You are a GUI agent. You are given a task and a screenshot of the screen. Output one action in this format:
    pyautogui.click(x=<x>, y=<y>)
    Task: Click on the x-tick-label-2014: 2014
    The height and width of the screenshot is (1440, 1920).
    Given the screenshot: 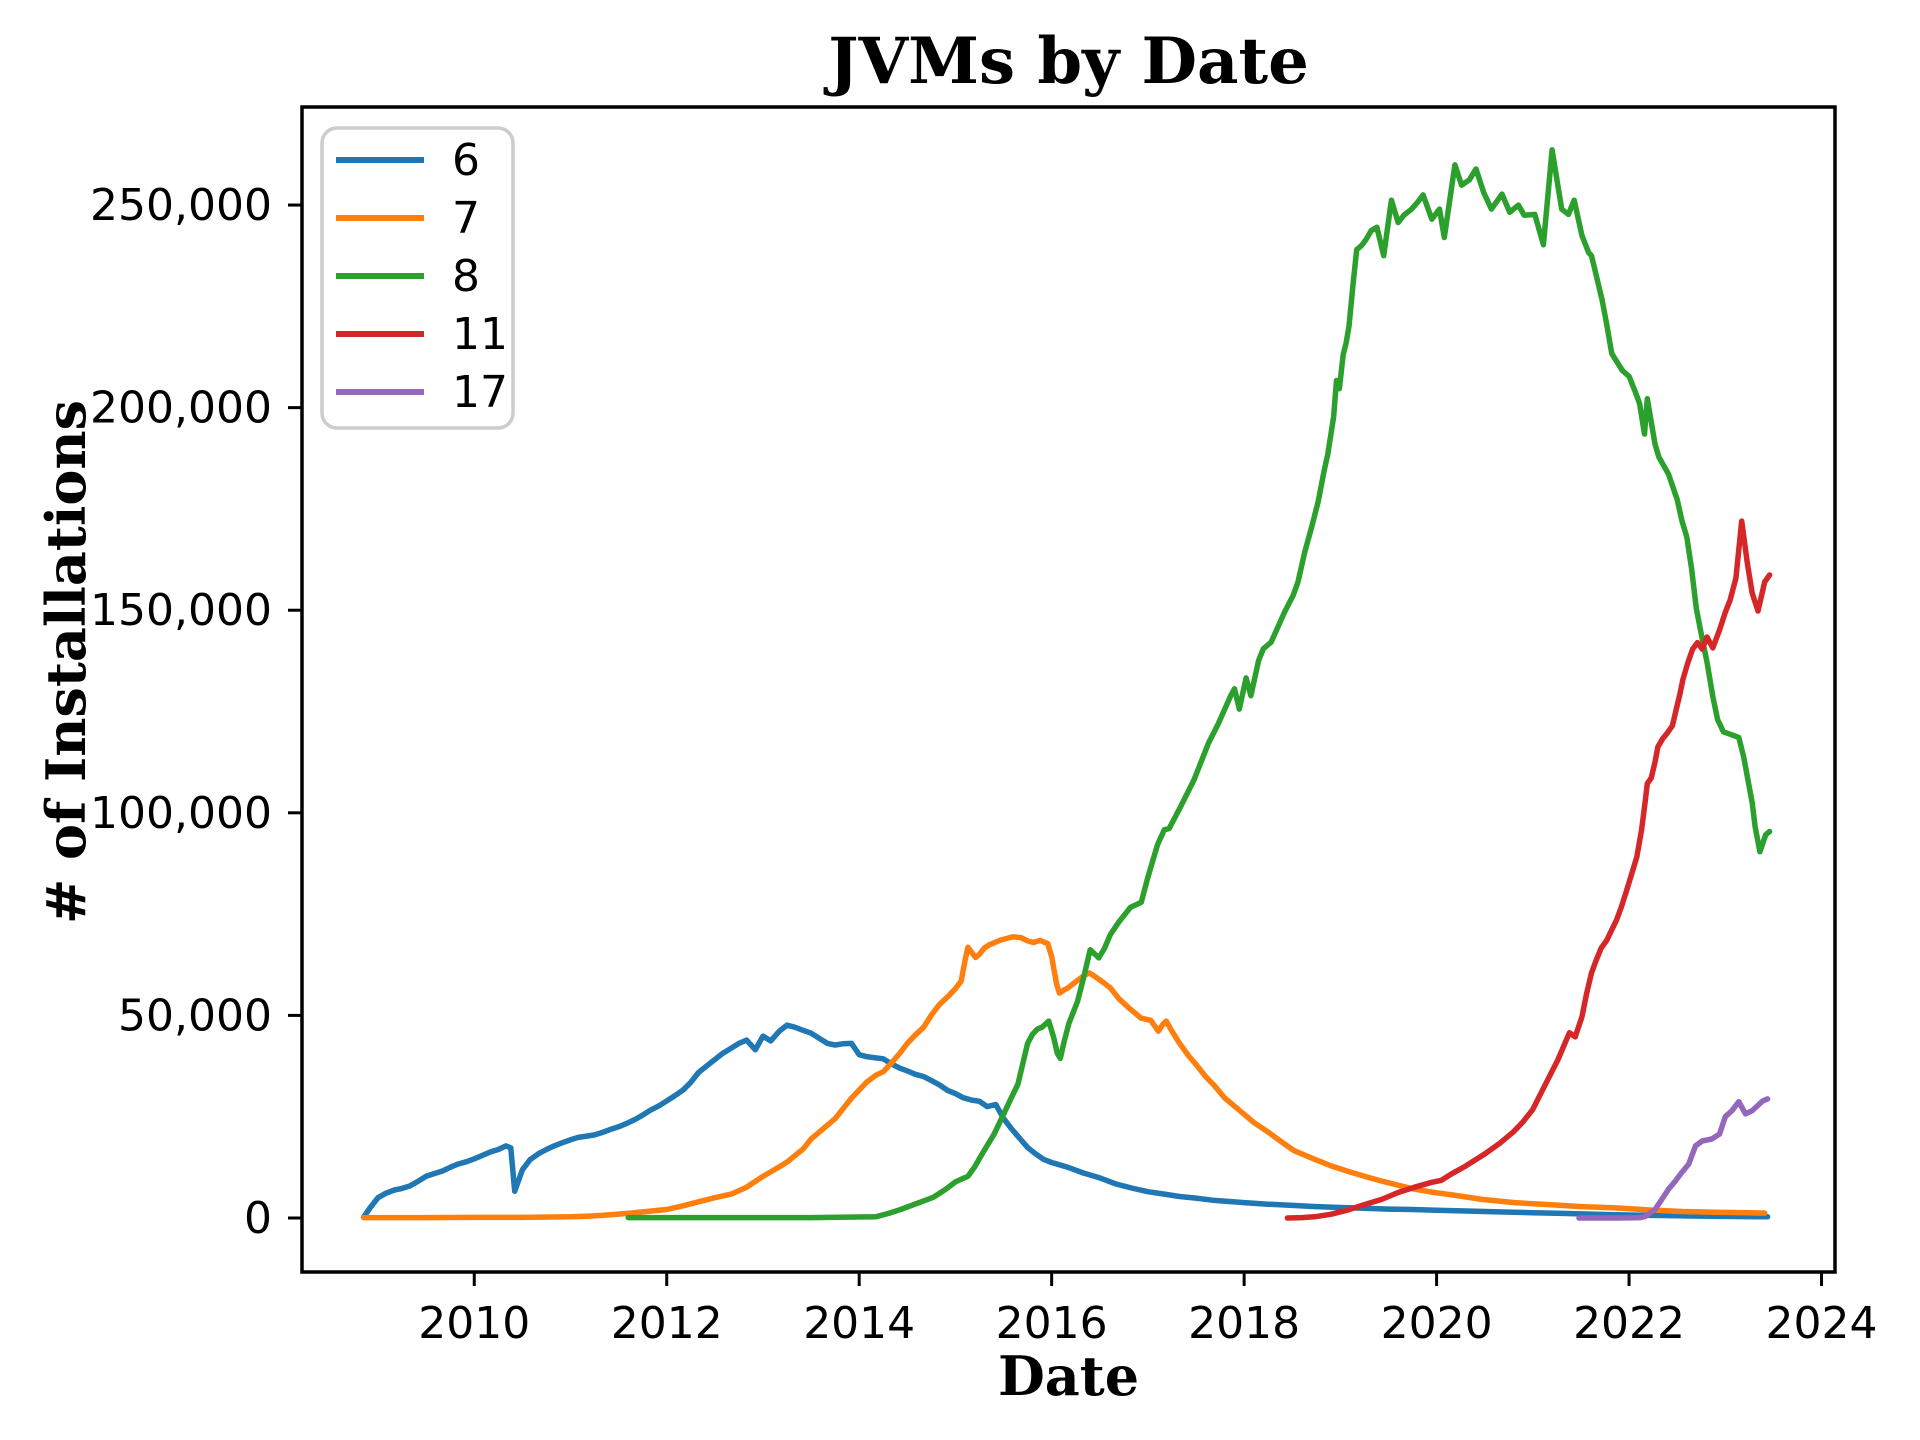 What is the action you would take?
    pyautogui.click(x=859, y=1323)
    